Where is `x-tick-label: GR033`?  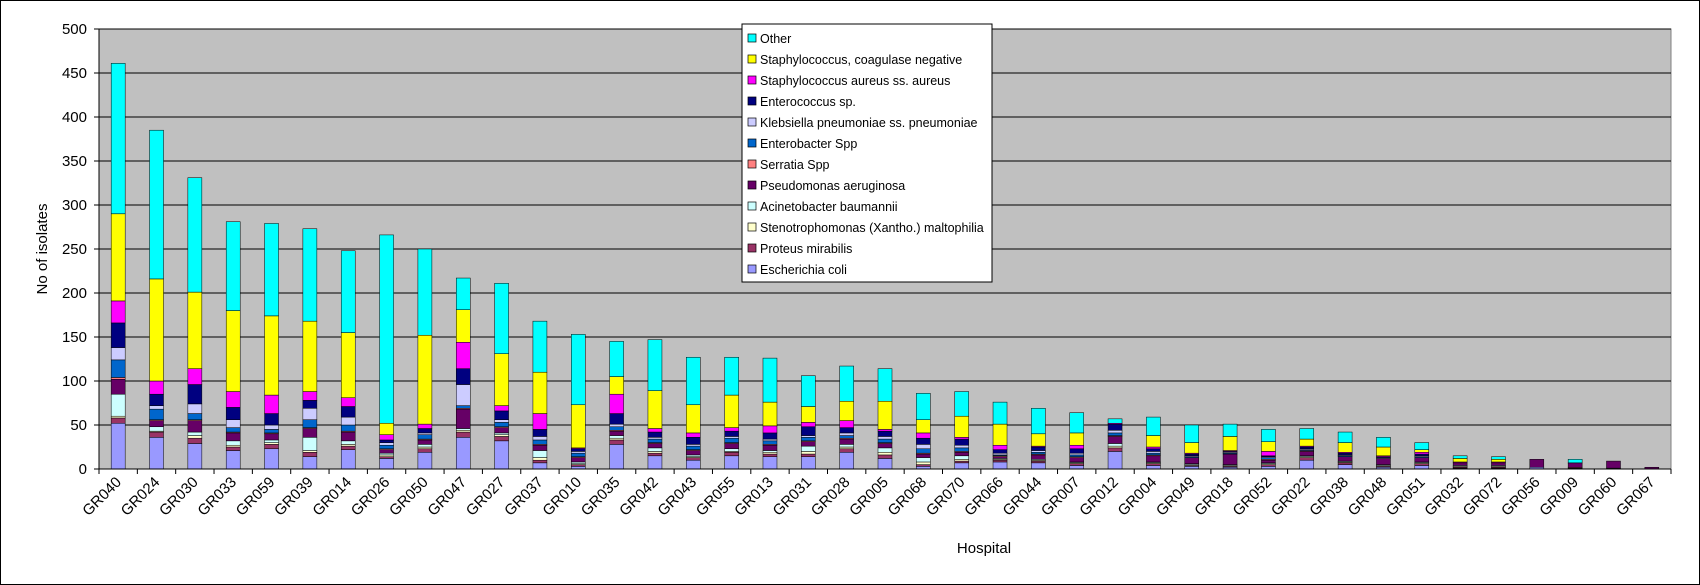 x-tick-label: GR033 is located at coordinates (217, 497).